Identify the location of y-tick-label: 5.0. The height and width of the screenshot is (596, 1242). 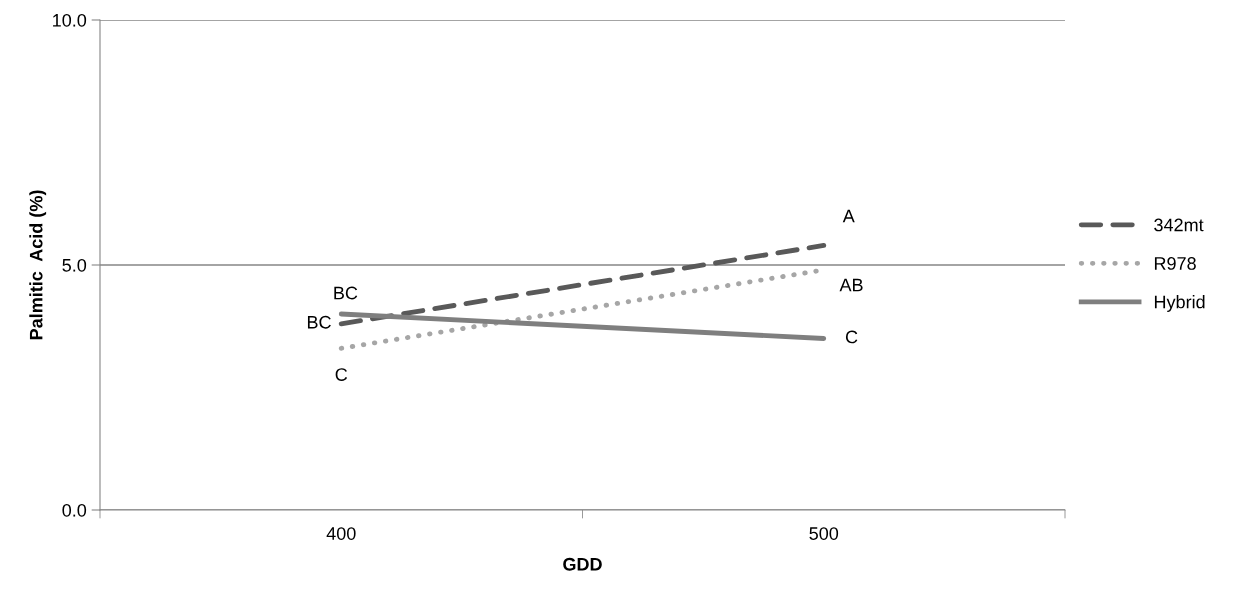
(74, 265).